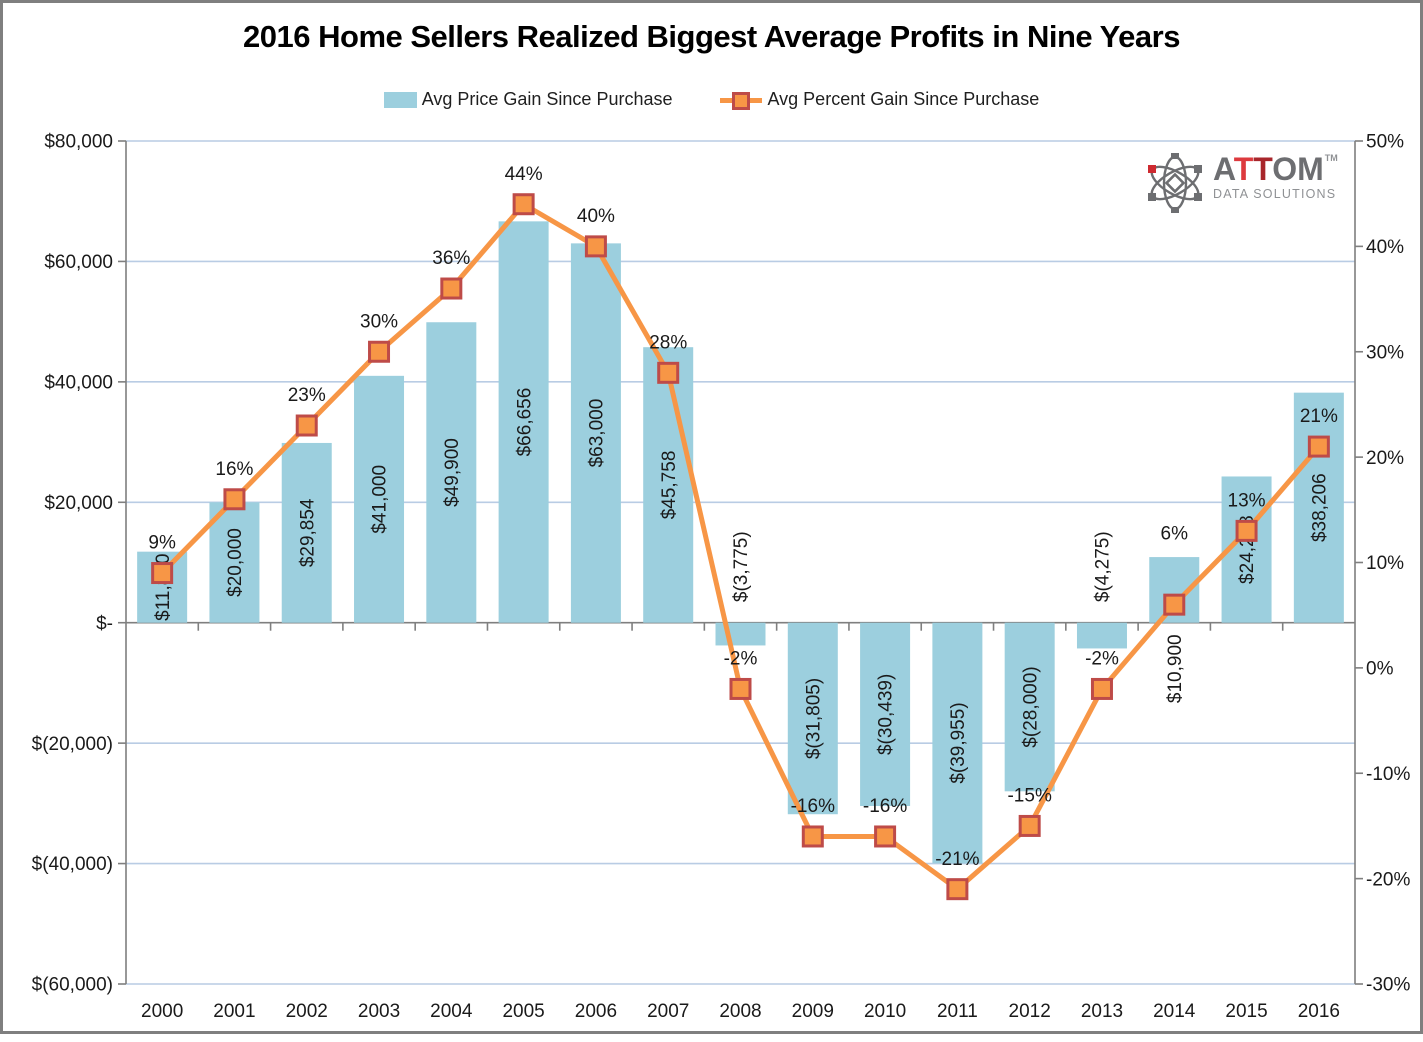  What do you see at coordinates (400, 99) in the screenshot?
I see `bar-series-swatch-icon` at bounding box center [400, 99].